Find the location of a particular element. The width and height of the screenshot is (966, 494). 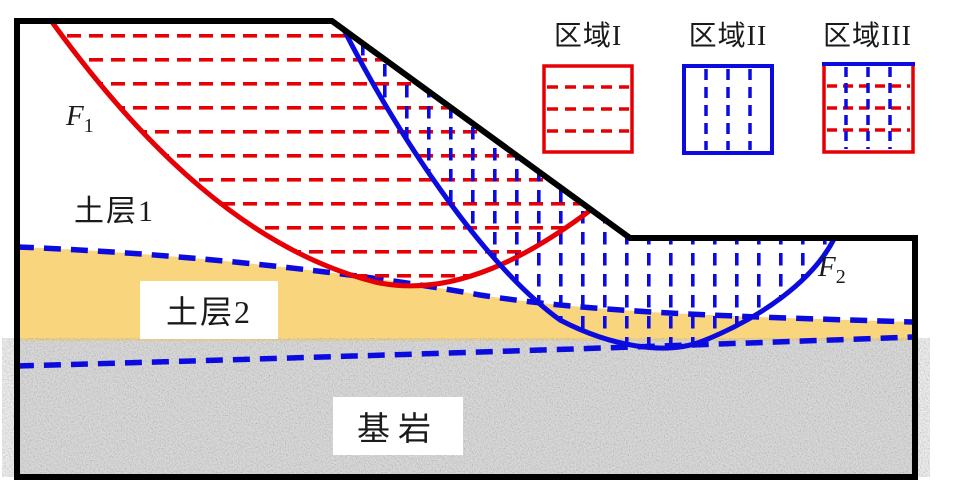

f1-curve-label: F1 is located at coordinates (80, 118).